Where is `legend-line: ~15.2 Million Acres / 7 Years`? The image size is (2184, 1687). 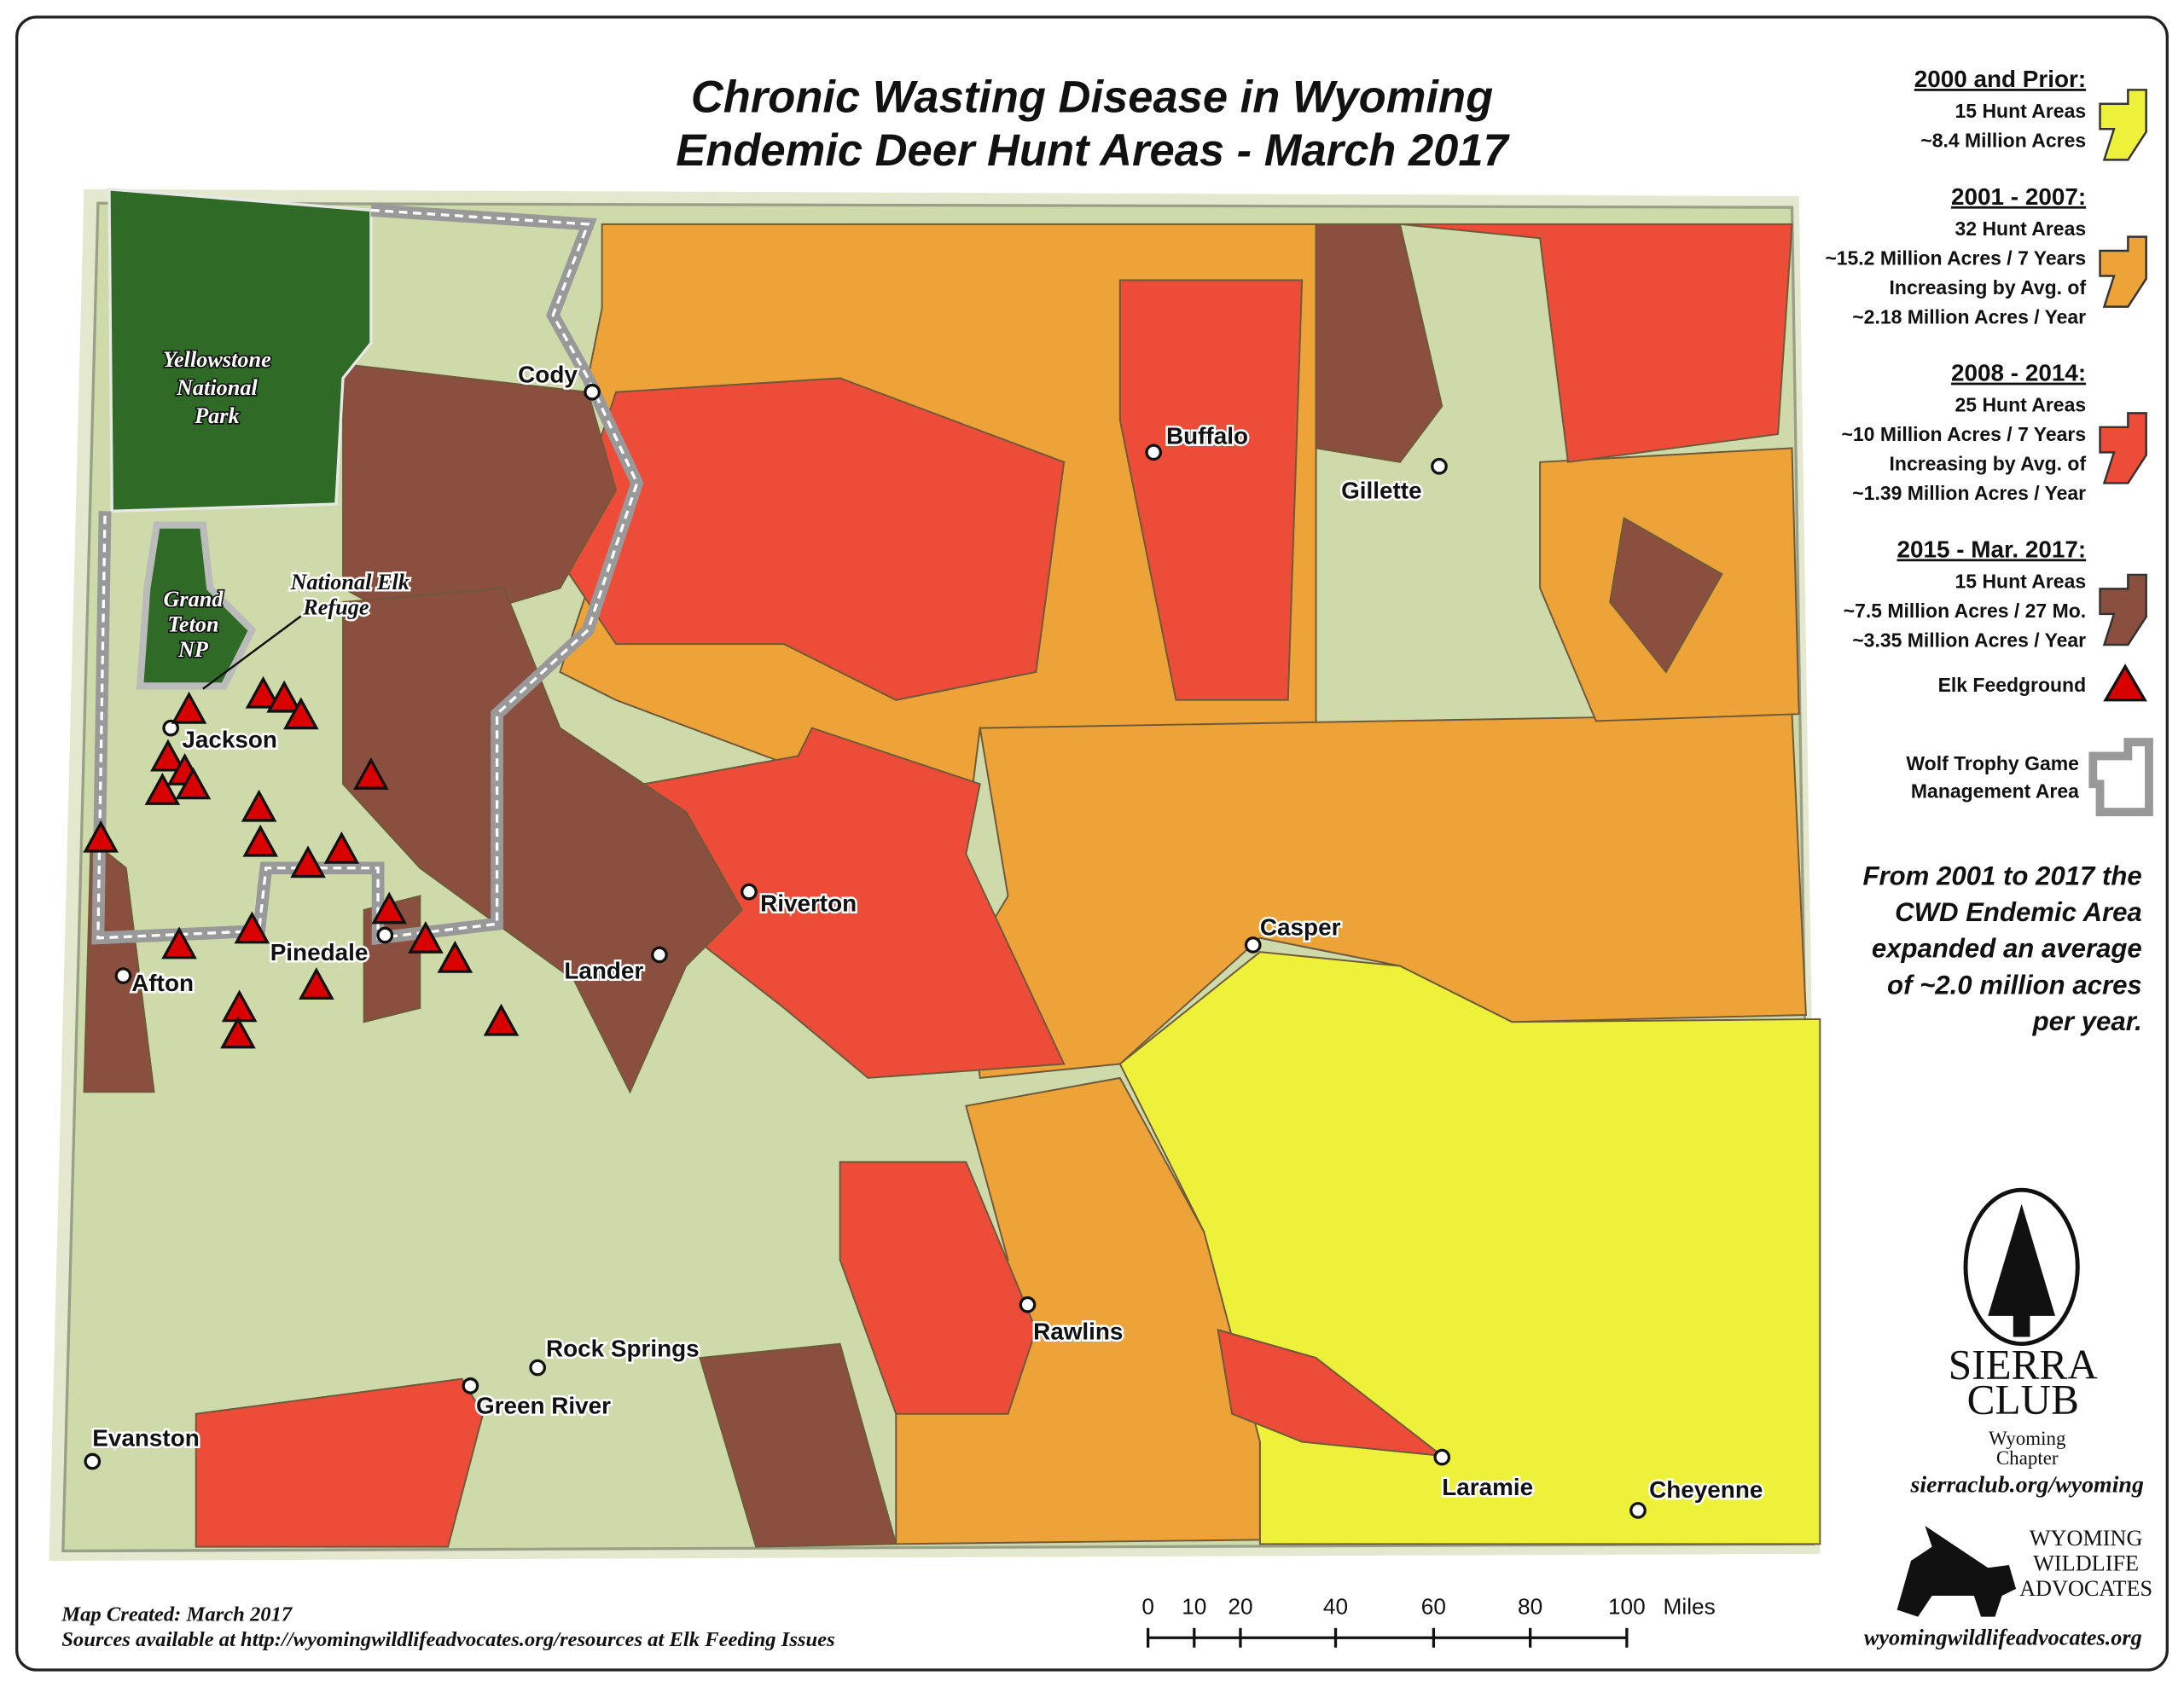 legend-line: ~15.2 Million Acres / 7 Years is located at coordinates (1955, 257).